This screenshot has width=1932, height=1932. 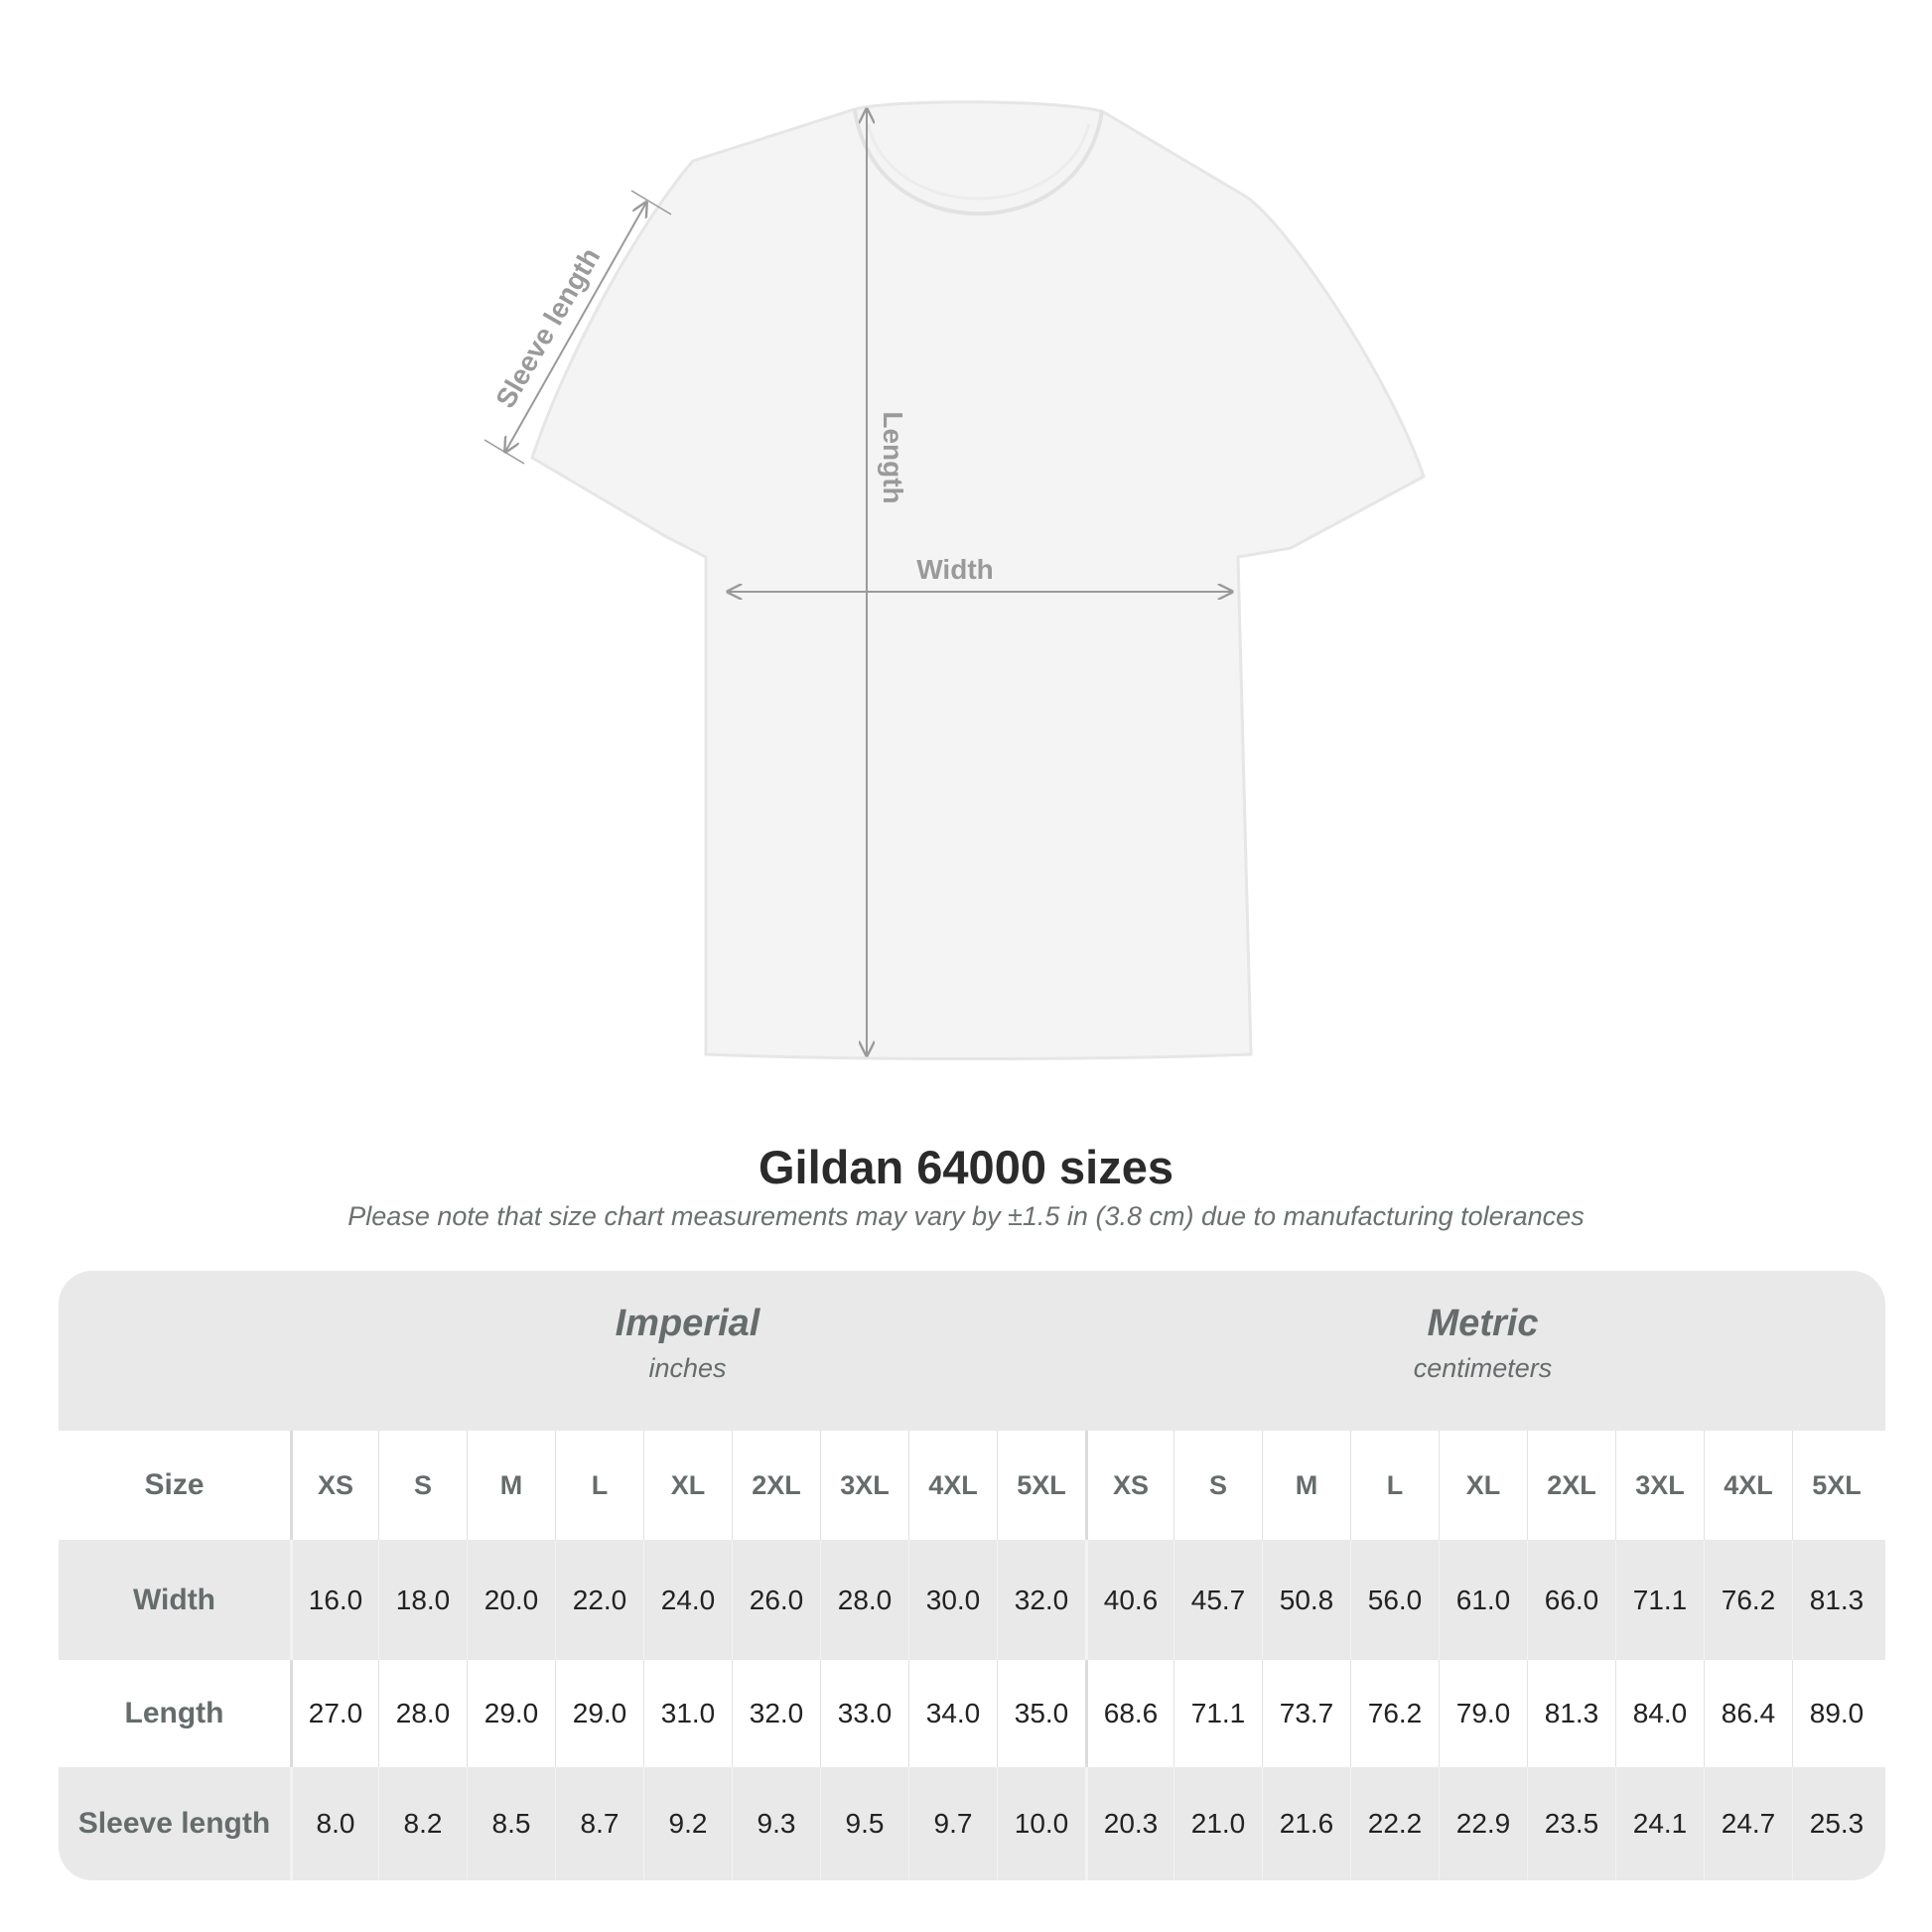 I want to click on imperial-value-cell: 34.0, so click(x=953, y=1714).